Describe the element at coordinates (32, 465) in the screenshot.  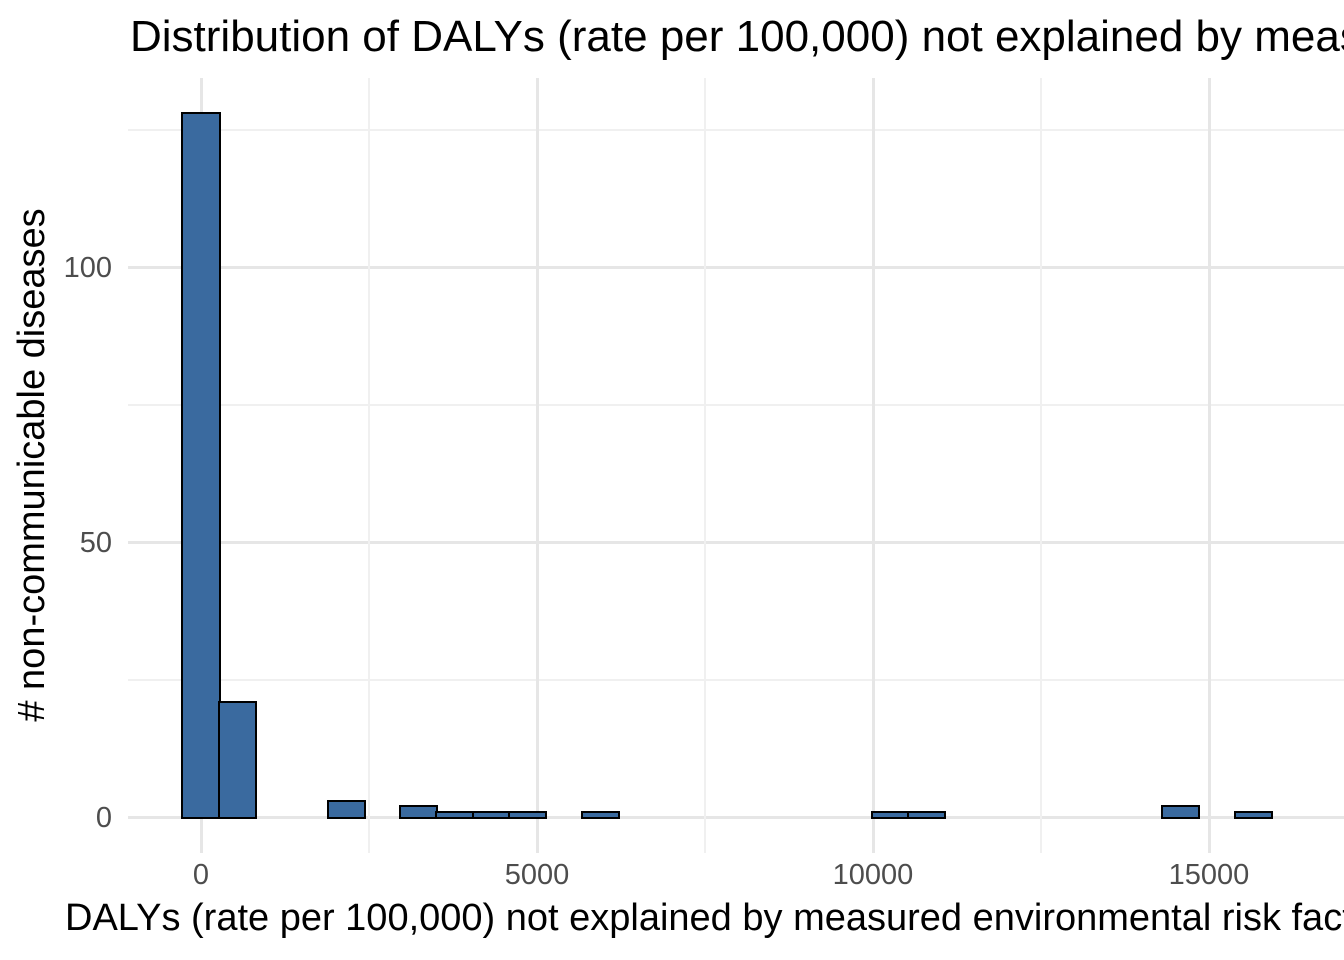
I see `y-axis-title: # non-communicable diseases` at that location.